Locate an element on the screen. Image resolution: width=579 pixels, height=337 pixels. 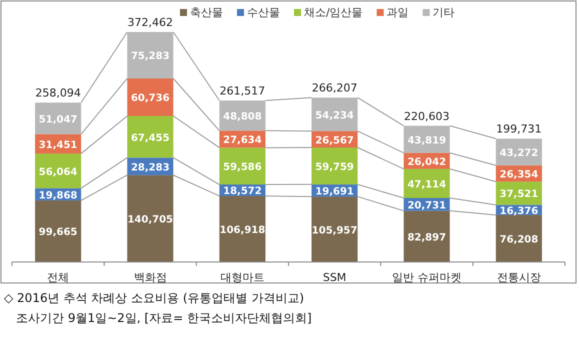
data-label: 20,731 is located at coordinates (426, 206).